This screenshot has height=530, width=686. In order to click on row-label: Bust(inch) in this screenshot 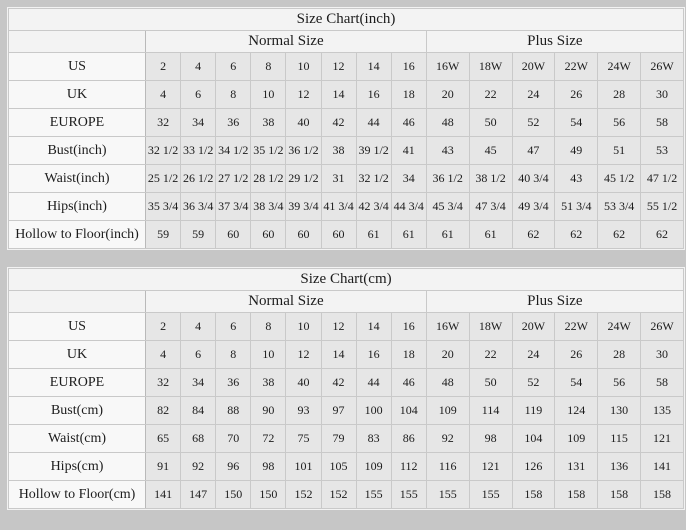, I will do `click(77, 150)`.